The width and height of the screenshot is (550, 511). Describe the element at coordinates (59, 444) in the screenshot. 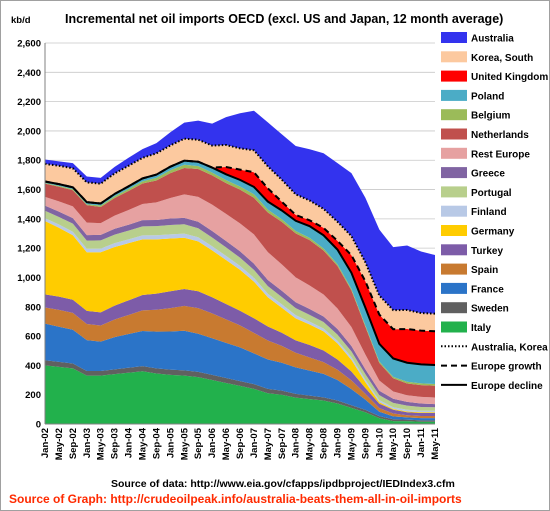

I see `x-tick-label-1: May-02` at that location.